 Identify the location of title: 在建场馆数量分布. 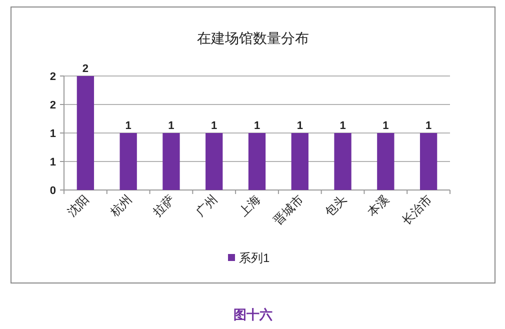
(253, 38).